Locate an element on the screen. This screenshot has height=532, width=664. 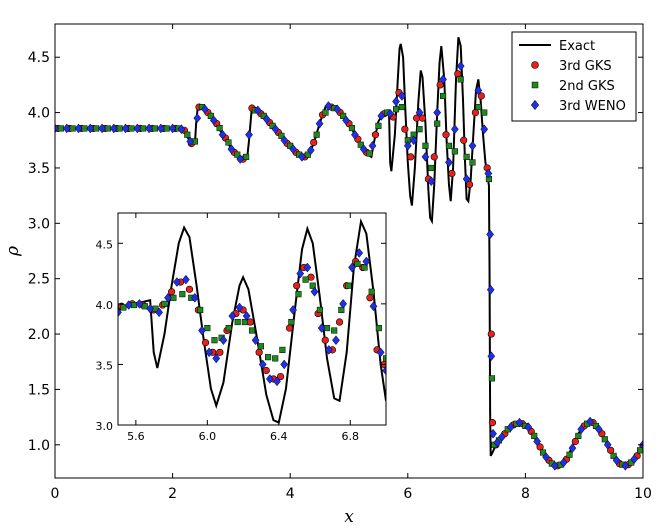
y-tick-label-7: 4.5 is located at coordinates (39, 58).